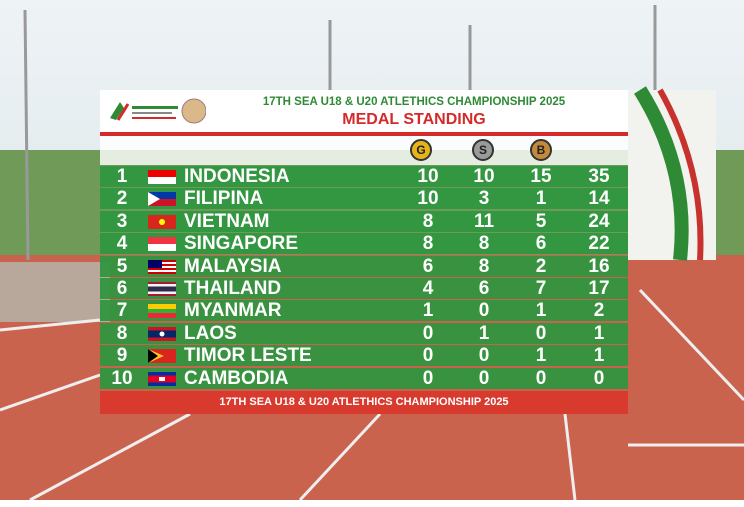  Describe the element at coordinates (599, 378) in the screenshot. I see `total: 0` at that location.